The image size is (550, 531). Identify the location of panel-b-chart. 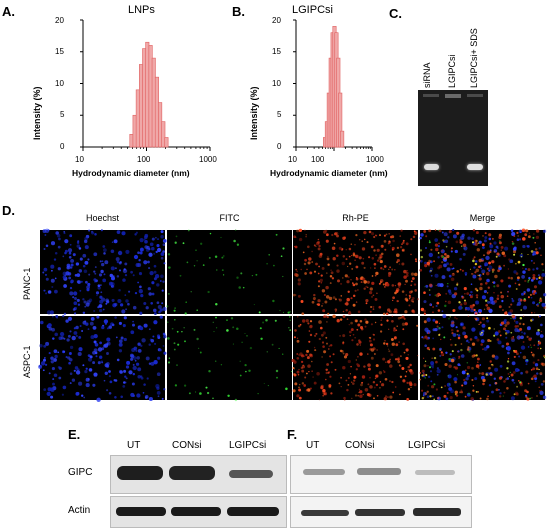
(333, 85).